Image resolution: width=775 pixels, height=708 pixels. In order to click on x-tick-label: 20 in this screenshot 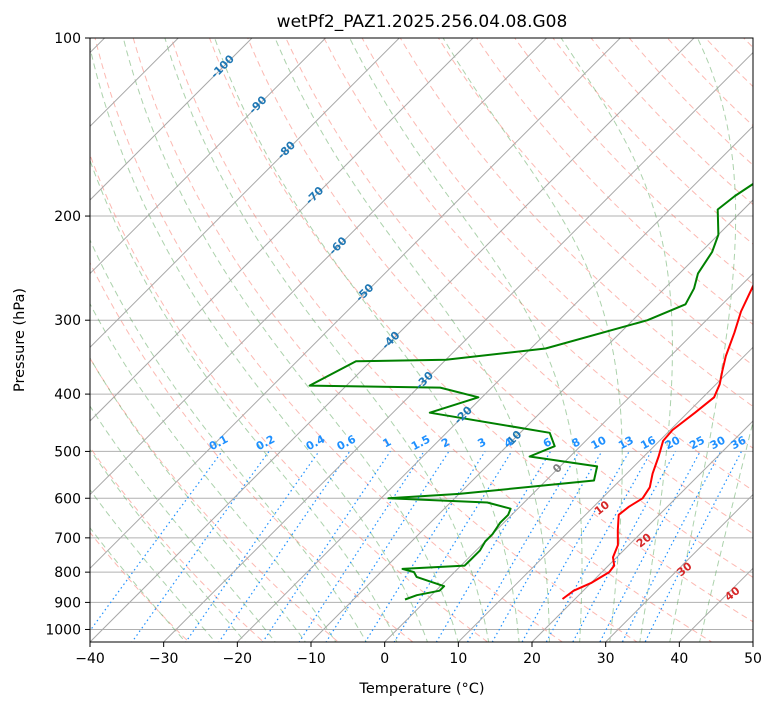, I will do `click(532, 659)`.